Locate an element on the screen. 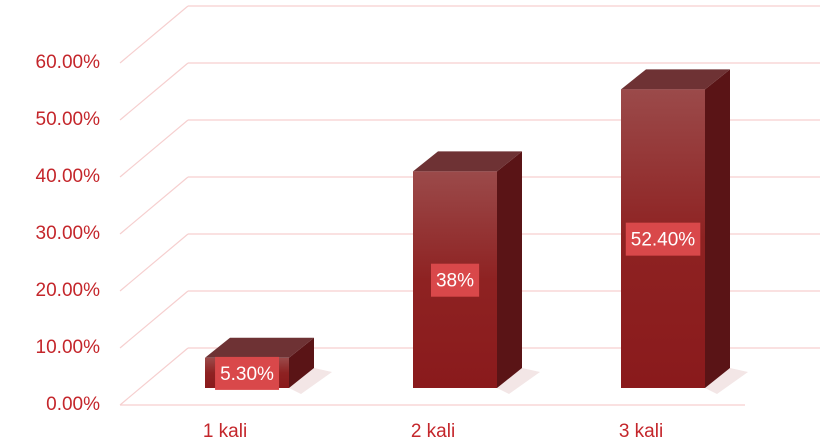  y-tick-label: 20.00% is located at coordinates (68, 290).